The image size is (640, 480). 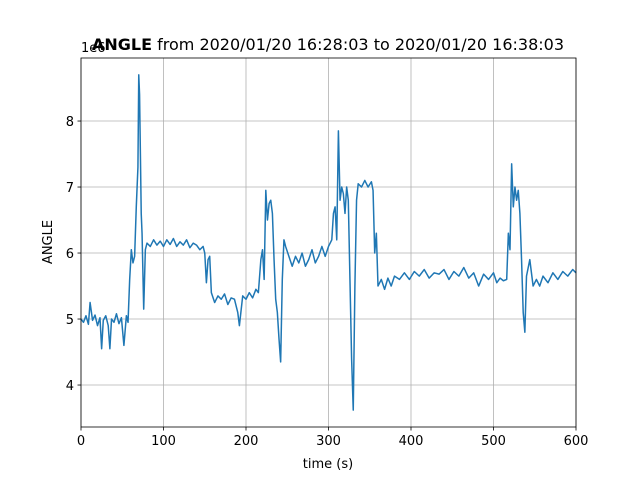 What do you see at coordinates (70, 386) in the screenshot?
I see `y-tick-label: 4` at bounding box center [70, 386].